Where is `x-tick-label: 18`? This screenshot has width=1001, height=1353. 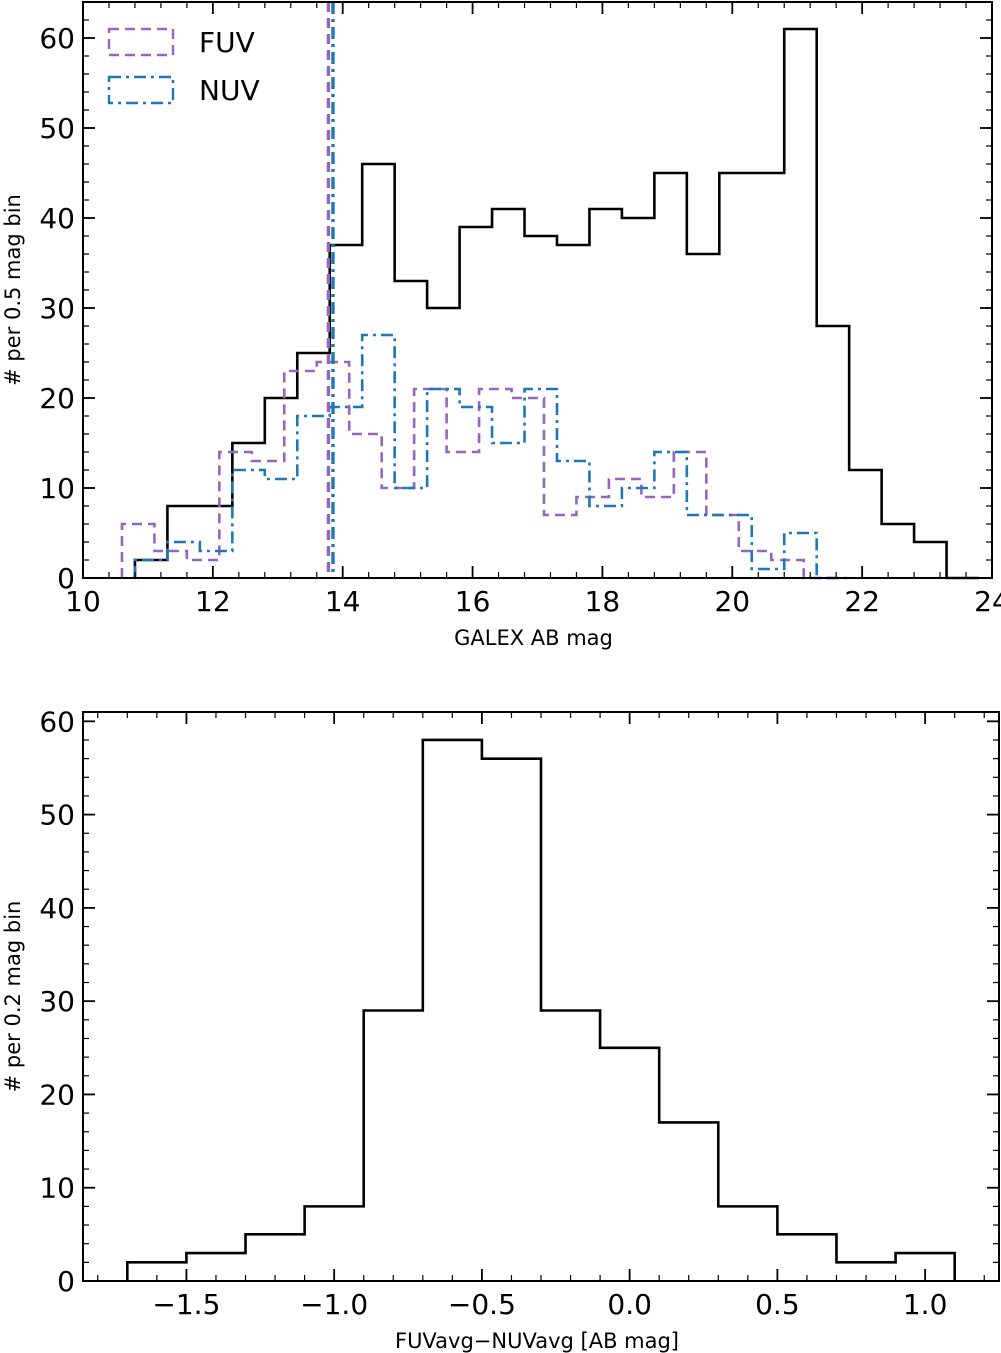 x-tick-label: 18 is located at coordinates (603, 601).